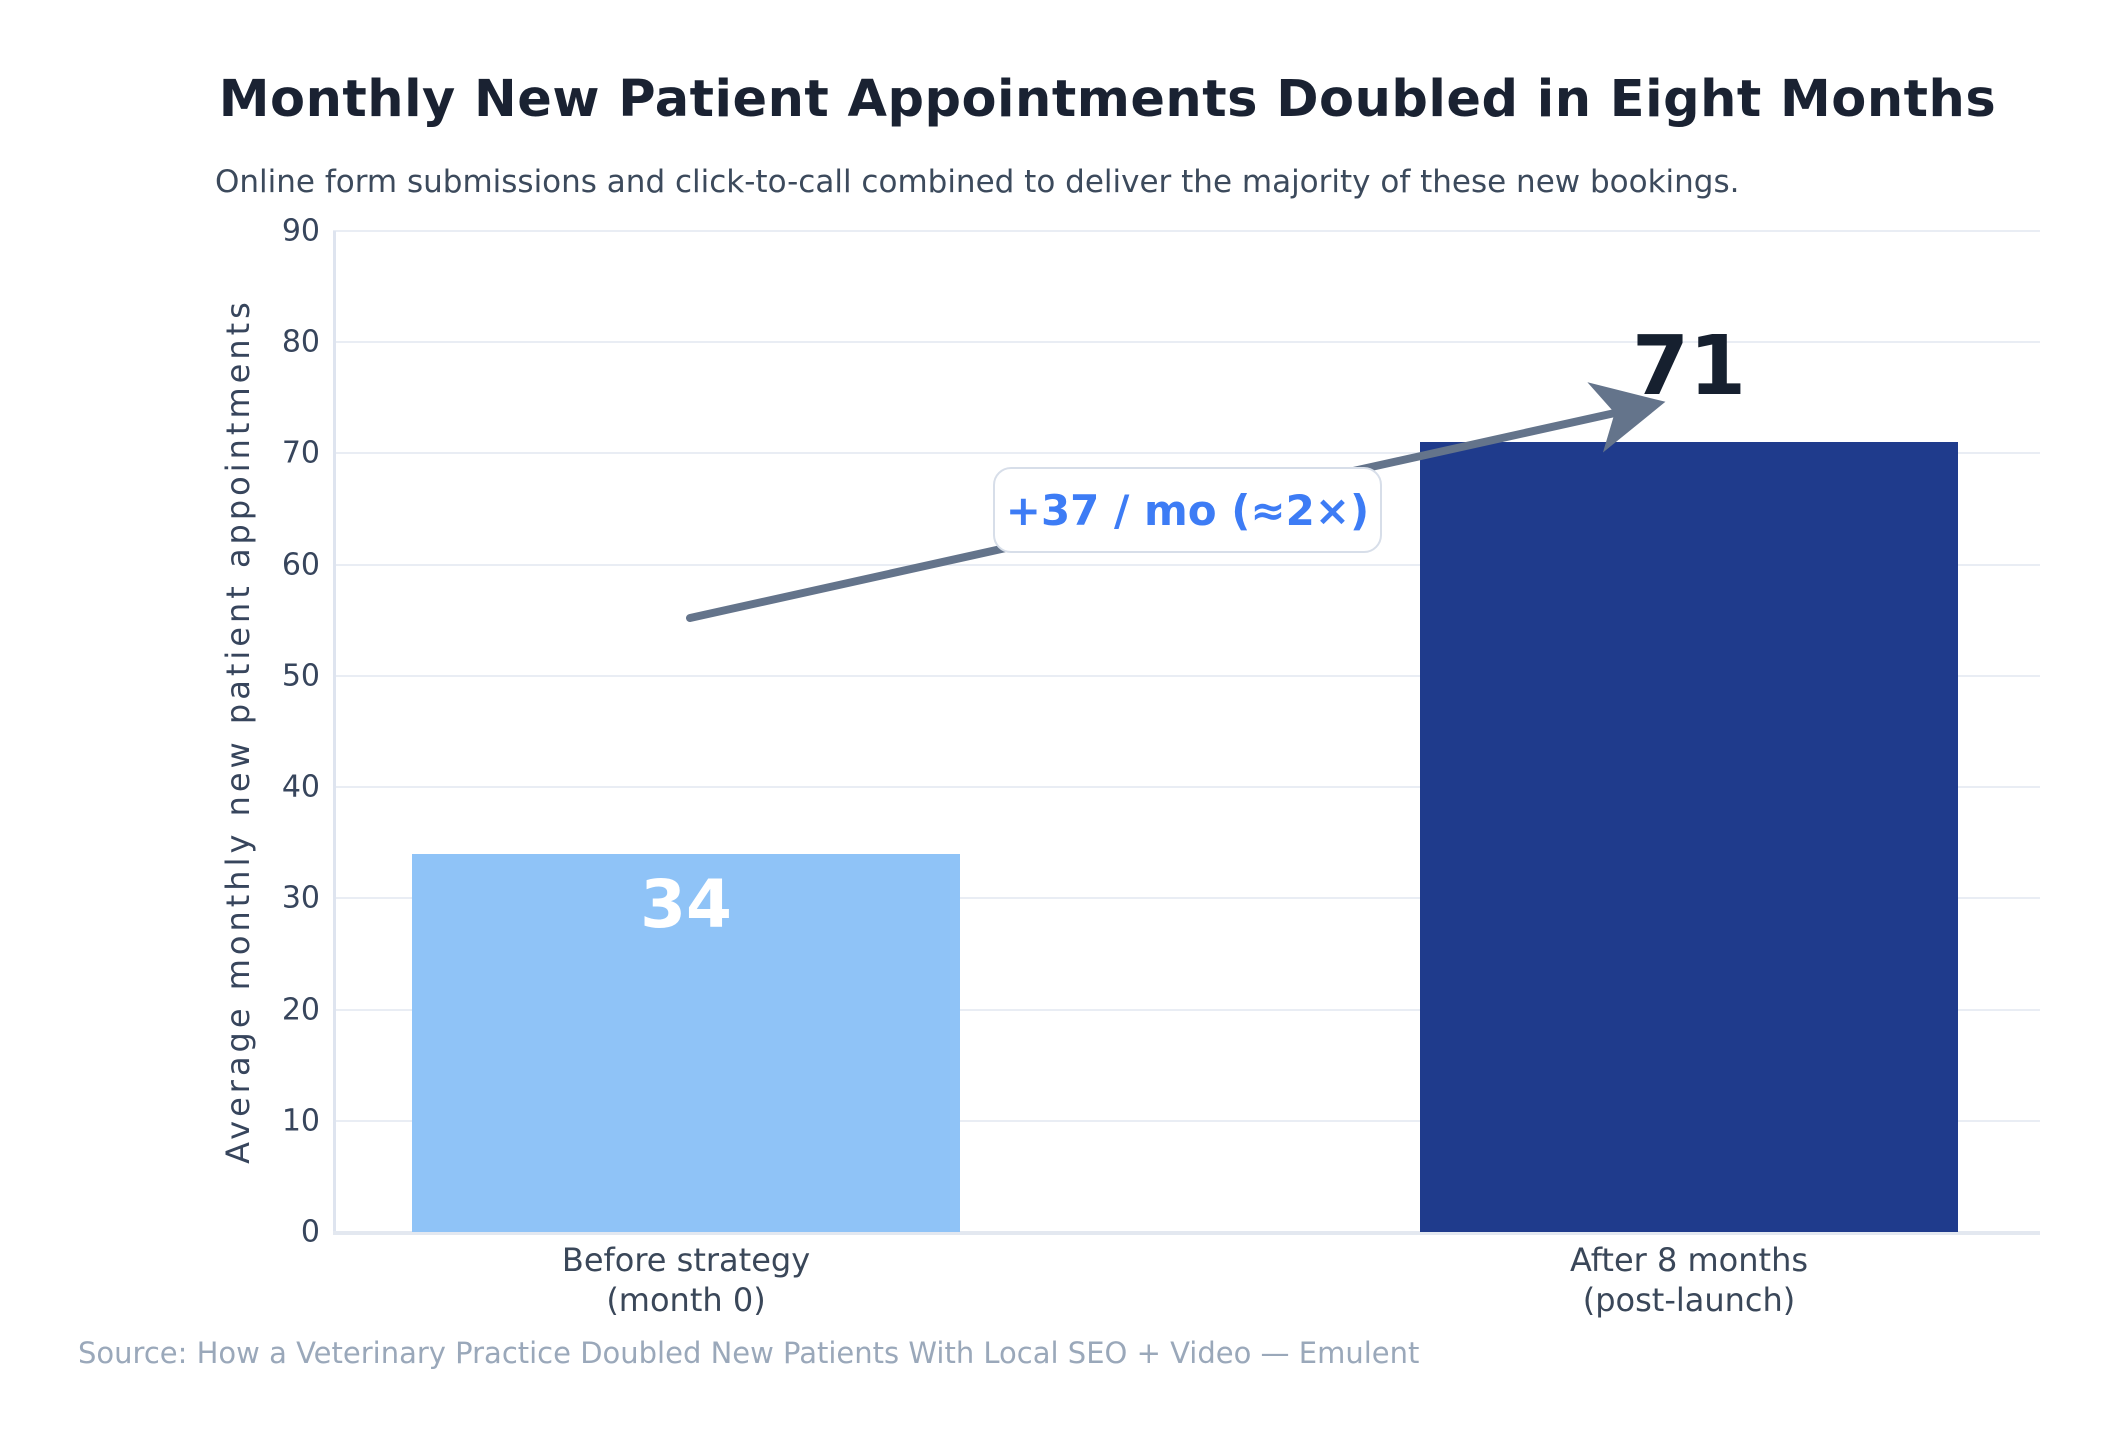  What do you see at coordinates (1689, 837) in the screenshot?
I see `bar-after-8-months` at bounding box center [1689, 837].